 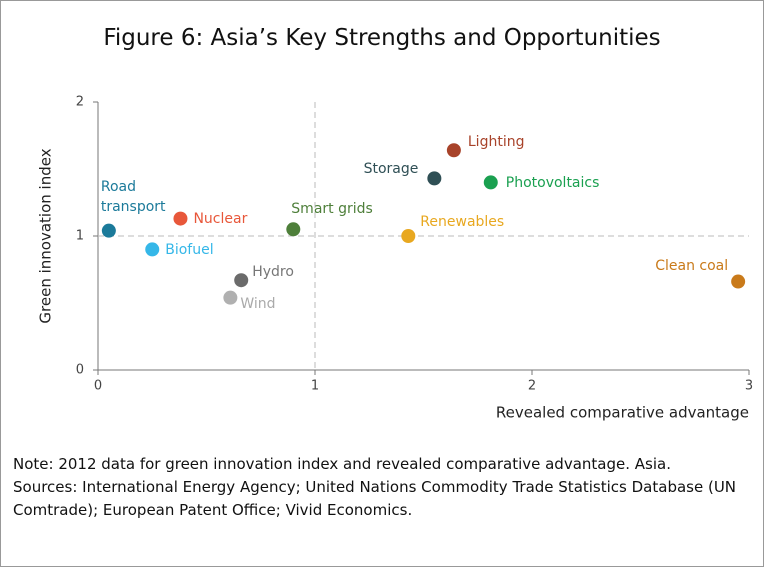 What do you see at coordinates (46, 235) in the screenshot?
I see `y-axis-label: Green innovation index` at bounding box center [46, 235].